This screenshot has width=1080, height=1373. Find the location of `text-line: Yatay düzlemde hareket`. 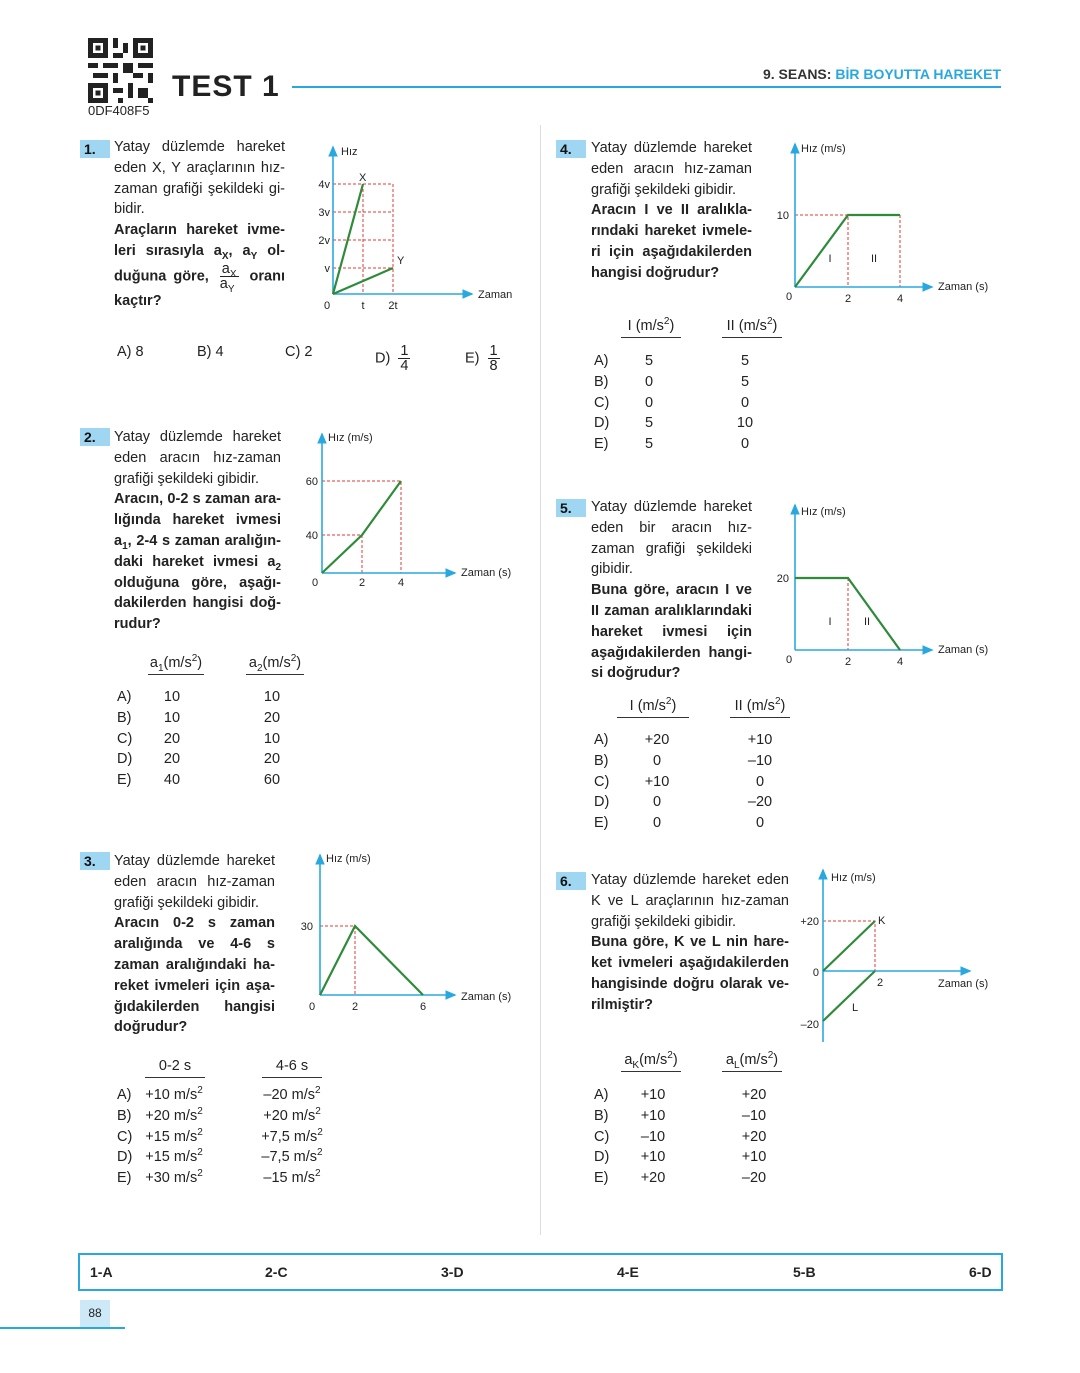

text-line: Yatay düzlemde hareket is located at coordinates (199, 147).